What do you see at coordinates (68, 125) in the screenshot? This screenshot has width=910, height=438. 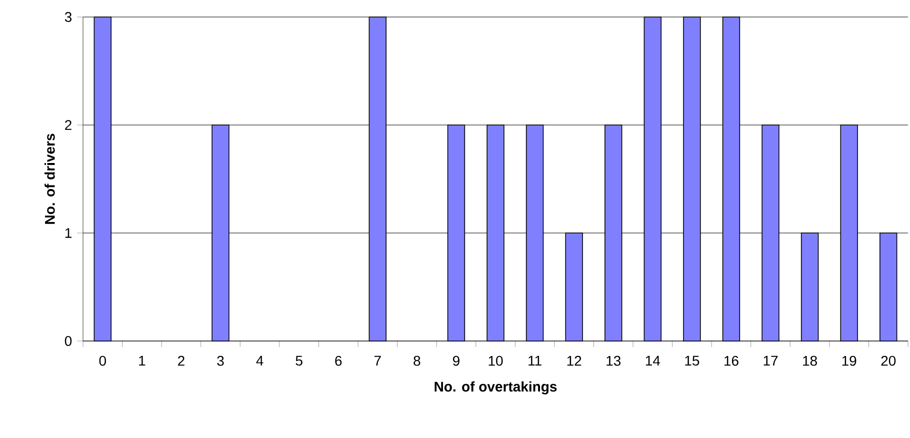 I see `y-tick-label: 2` at bounding box center [68, 125].